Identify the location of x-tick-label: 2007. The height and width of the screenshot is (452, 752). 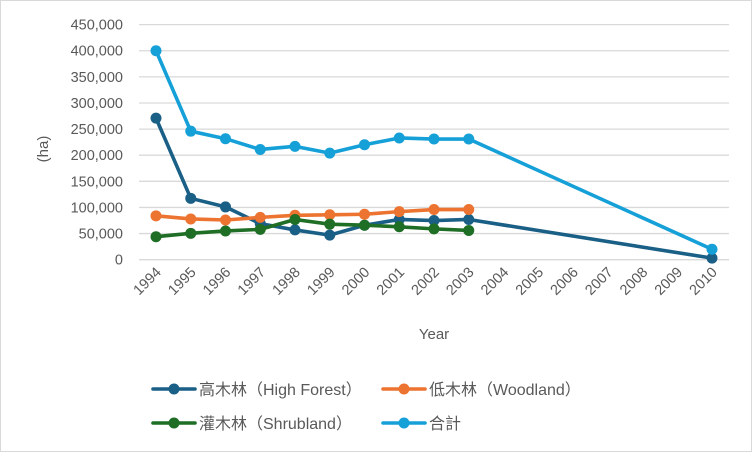
(599, 282).